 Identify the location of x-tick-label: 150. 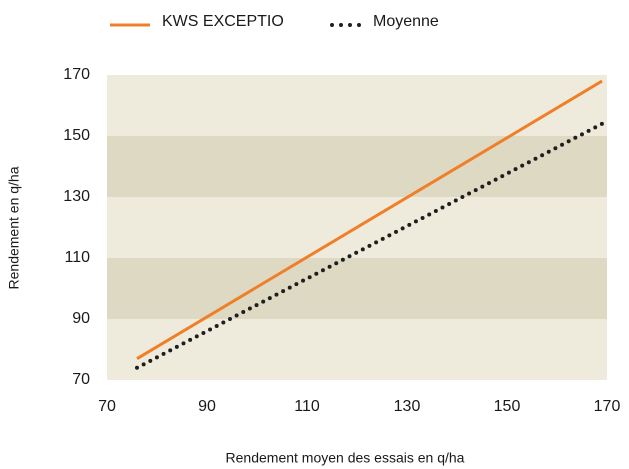
(507, 406).